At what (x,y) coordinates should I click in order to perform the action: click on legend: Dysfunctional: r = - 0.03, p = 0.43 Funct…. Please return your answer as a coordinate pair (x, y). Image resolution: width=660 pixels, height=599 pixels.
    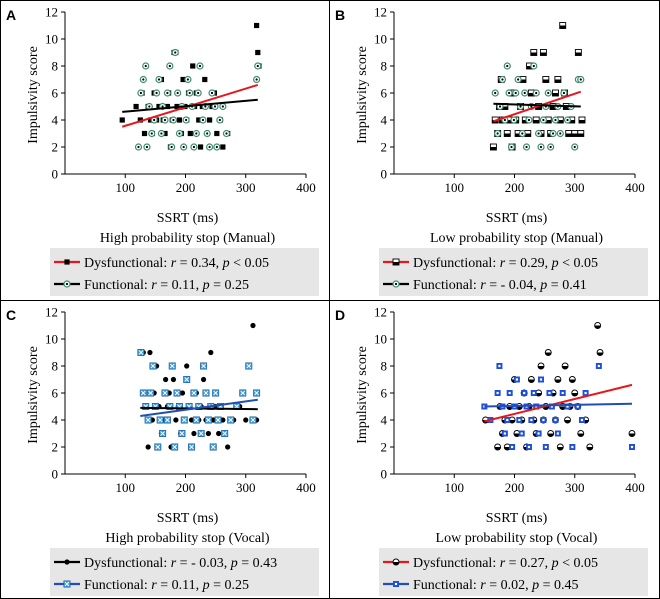
    Looking at the image, I should click on (184, 572).